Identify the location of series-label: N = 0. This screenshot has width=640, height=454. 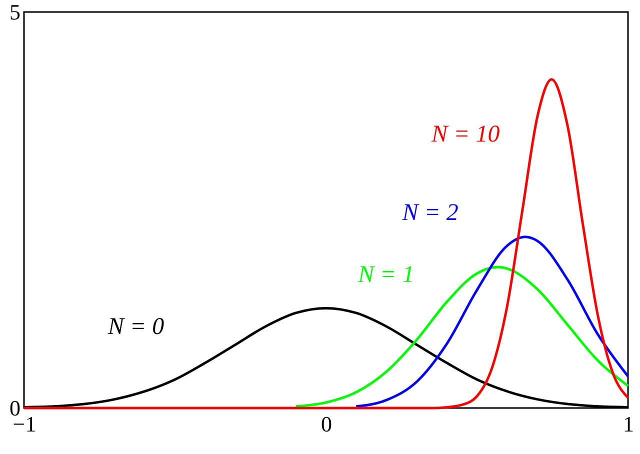
(135, 327).